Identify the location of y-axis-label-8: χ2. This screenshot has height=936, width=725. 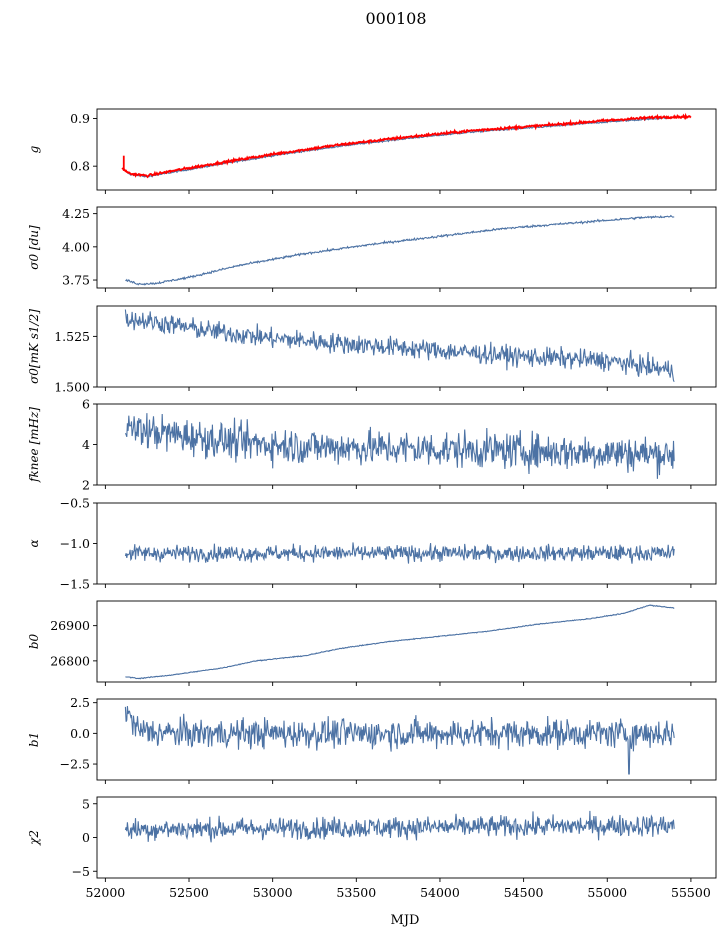
(34, 838).